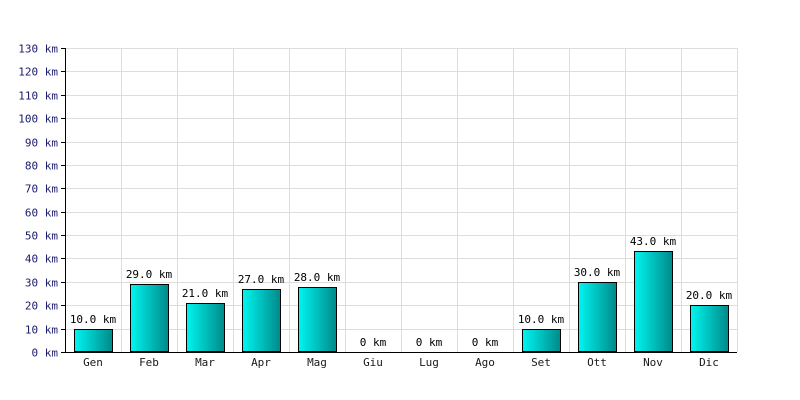  What do you see at coordinates (317, 277) in the screenshot?
I see `data-label-mag: 28.0 km` at bounding box center [317, 277].